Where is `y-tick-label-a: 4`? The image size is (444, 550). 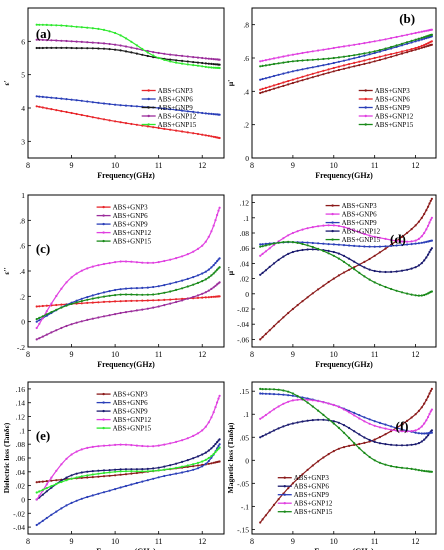
y-tick-label-a: 4 is located at coordinates (23, 108).